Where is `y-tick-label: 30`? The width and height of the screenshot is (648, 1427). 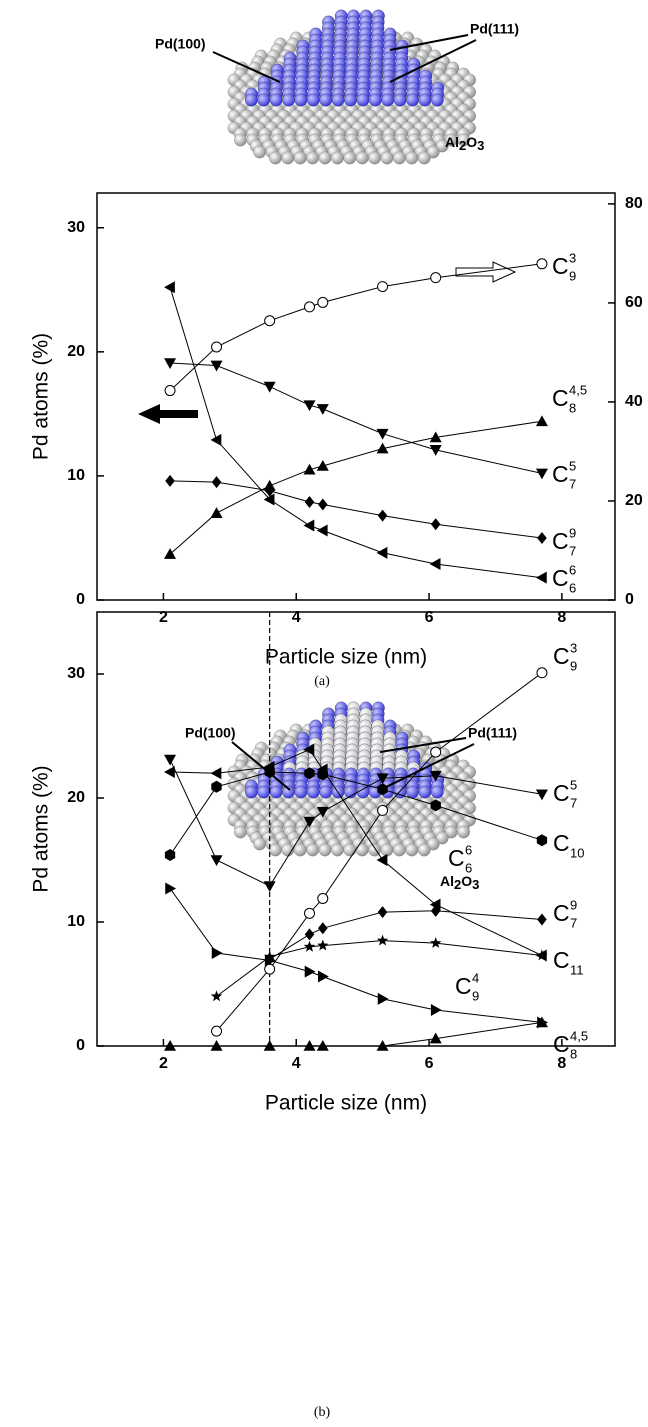
y-tick-label: 30 is located at coordinates (76, 673).